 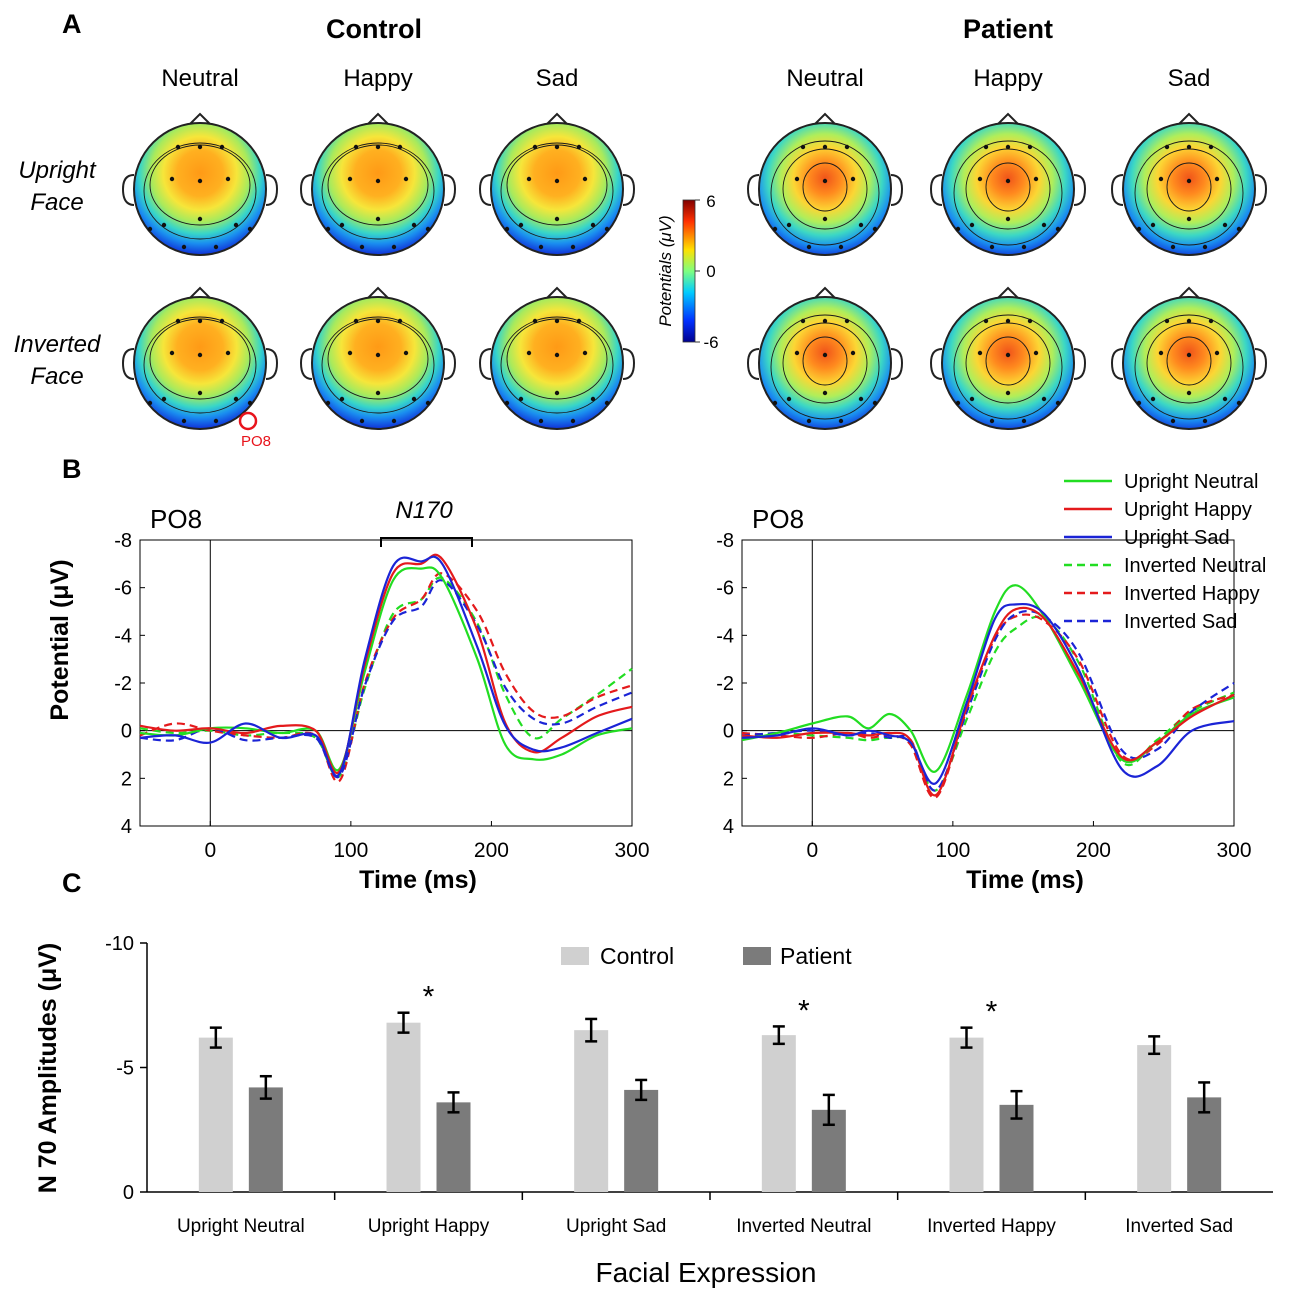 What do you see at coordinates (403, 1107) in the screenshot?
I see `bar-control-upright-happy` at bounding box center [403, 1107].